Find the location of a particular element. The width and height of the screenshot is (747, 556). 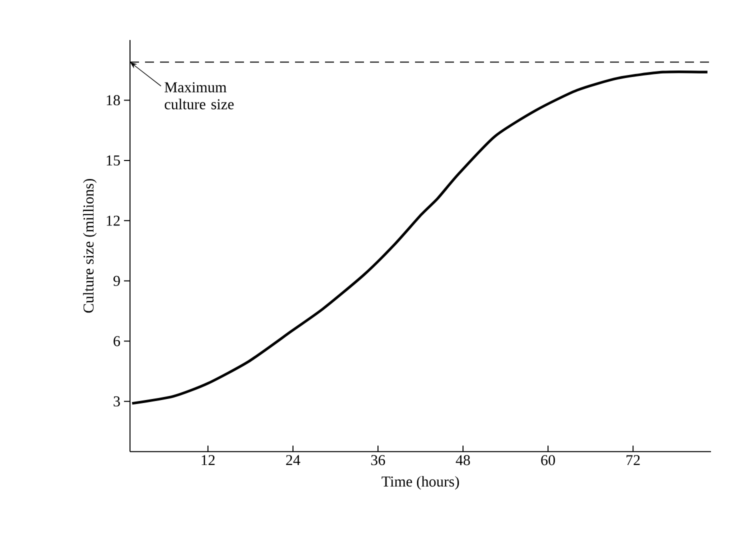

x-tick-label: 48 is located at coordinates (463, 460).